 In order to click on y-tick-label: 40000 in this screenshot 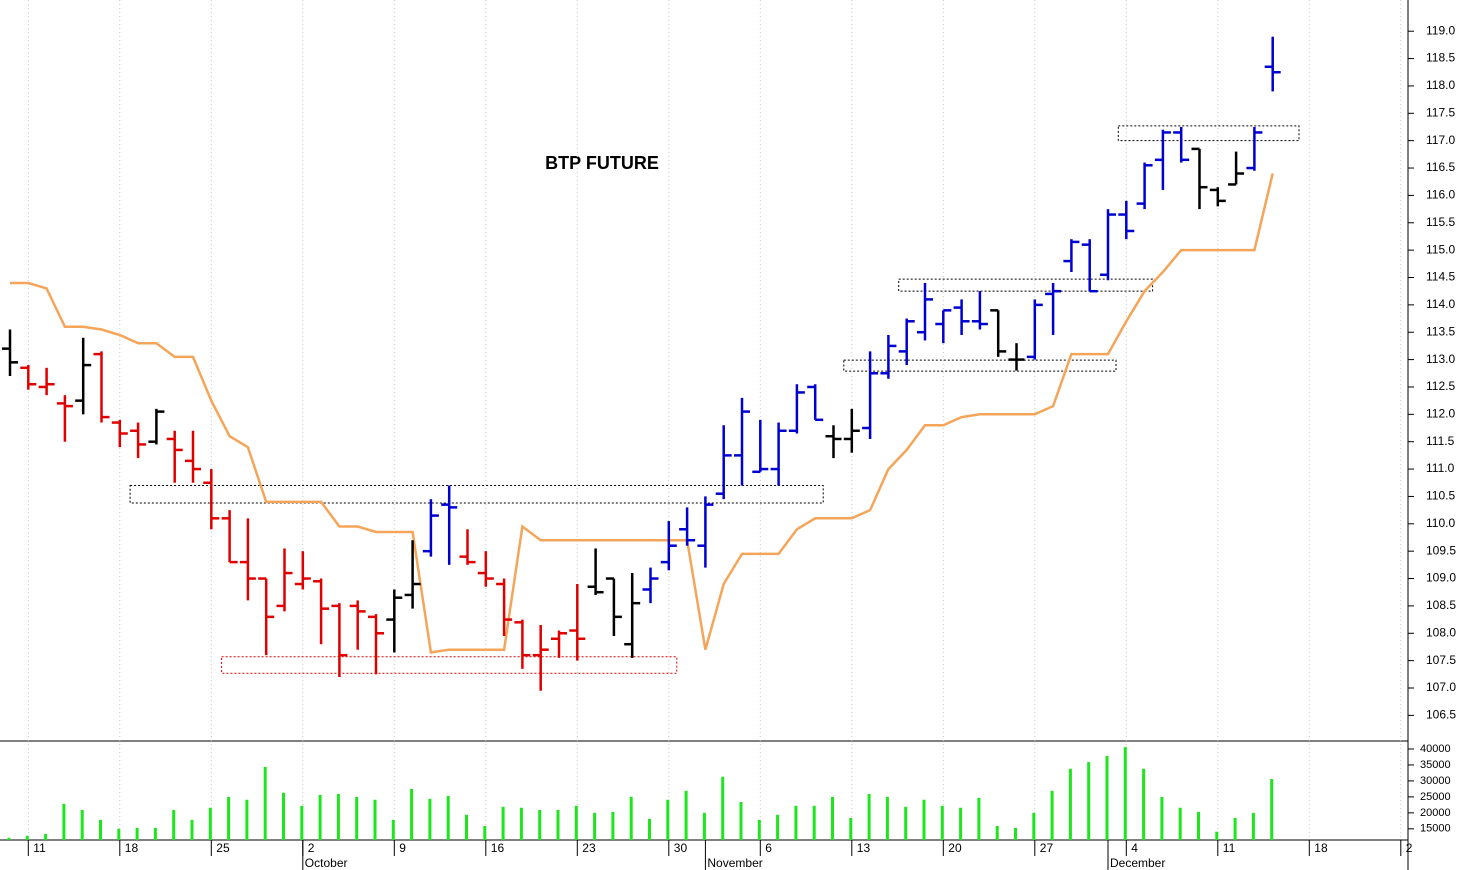, I will do `click(1435, 749)`.